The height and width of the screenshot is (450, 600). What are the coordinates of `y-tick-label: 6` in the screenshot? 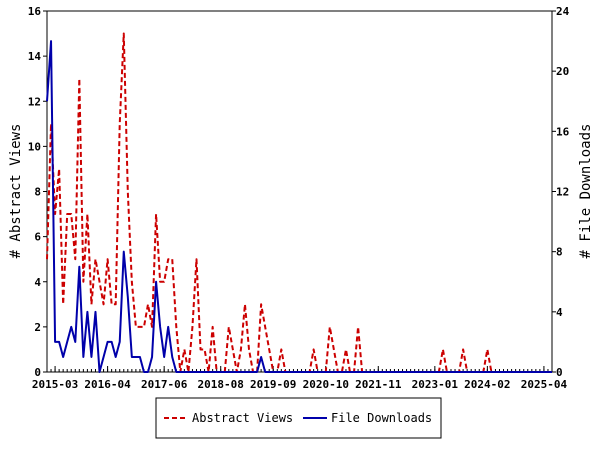 It's located at (37, 237).